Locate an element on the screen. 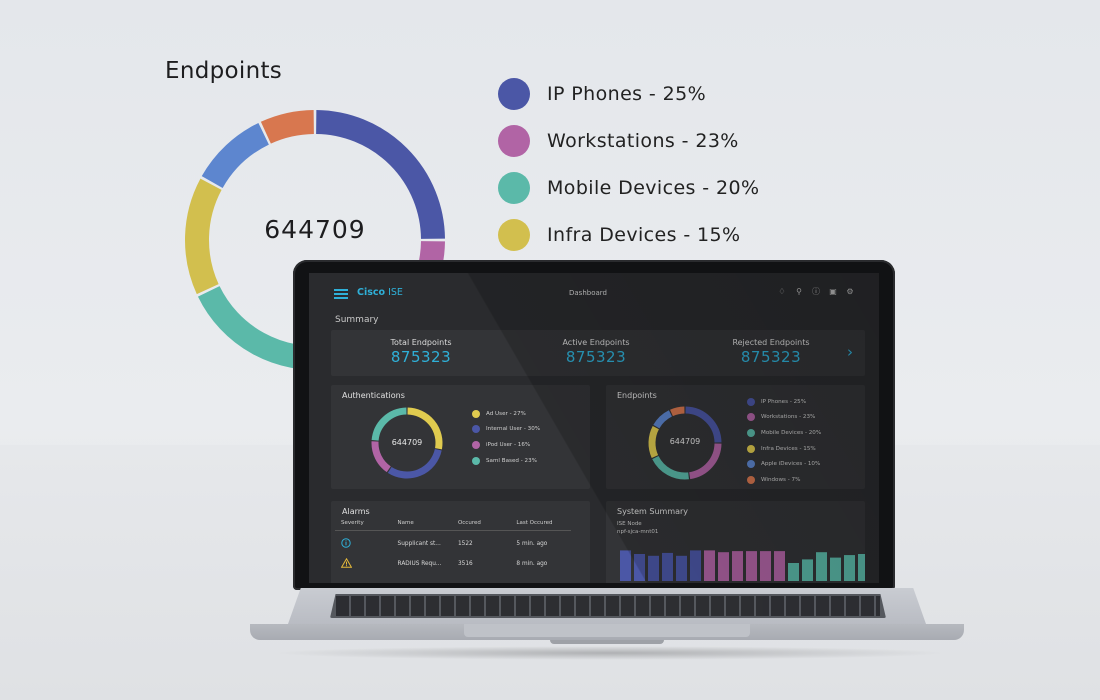 This screenshot has width=1100, height=700. info-icon: ⓘ is located at coordinates (816, 291).